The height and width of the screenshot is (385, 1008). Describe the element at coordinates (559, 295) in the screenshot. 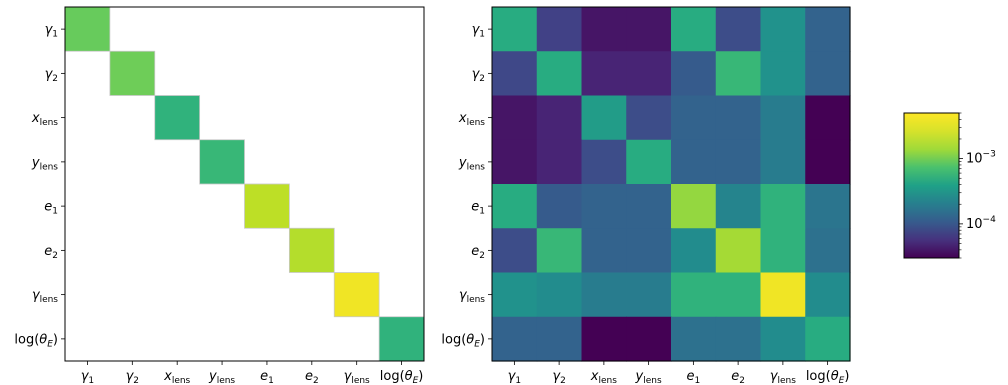

I see `heatmap-cell-r6-c1` at that location.